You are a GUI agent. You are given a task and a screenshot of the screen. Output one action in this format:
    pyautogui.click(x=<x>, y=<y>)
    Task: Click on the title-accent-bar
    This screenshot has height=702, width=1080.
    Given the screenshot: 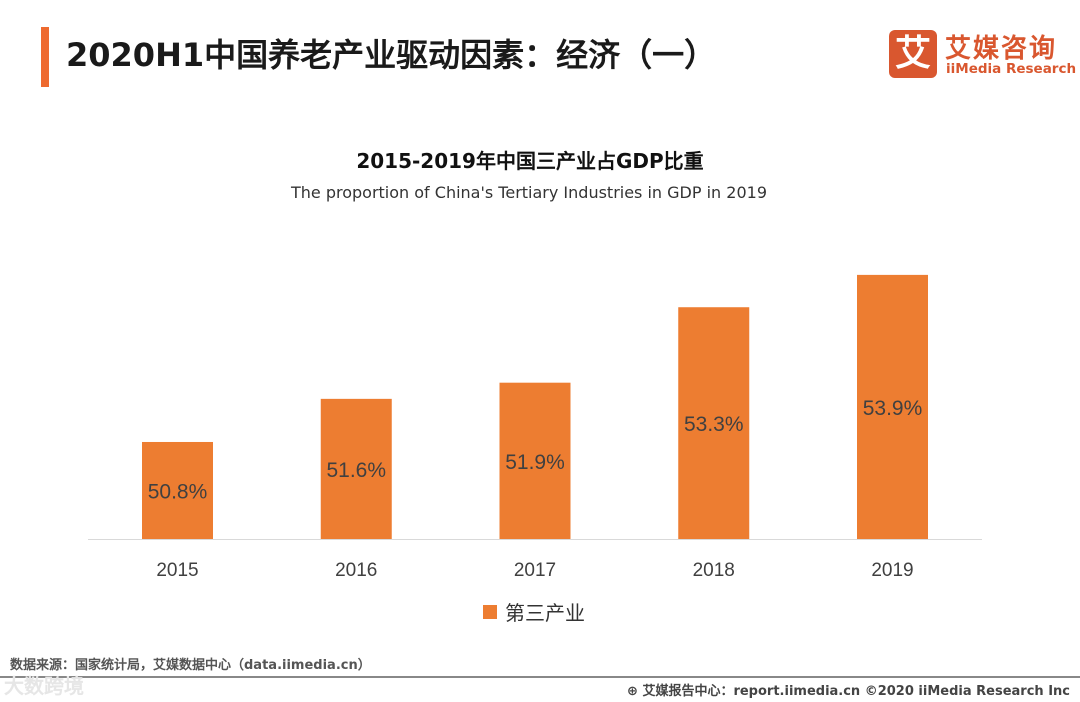 What is the action you would take?
    pyautogui.click(x=45, y=57)
    